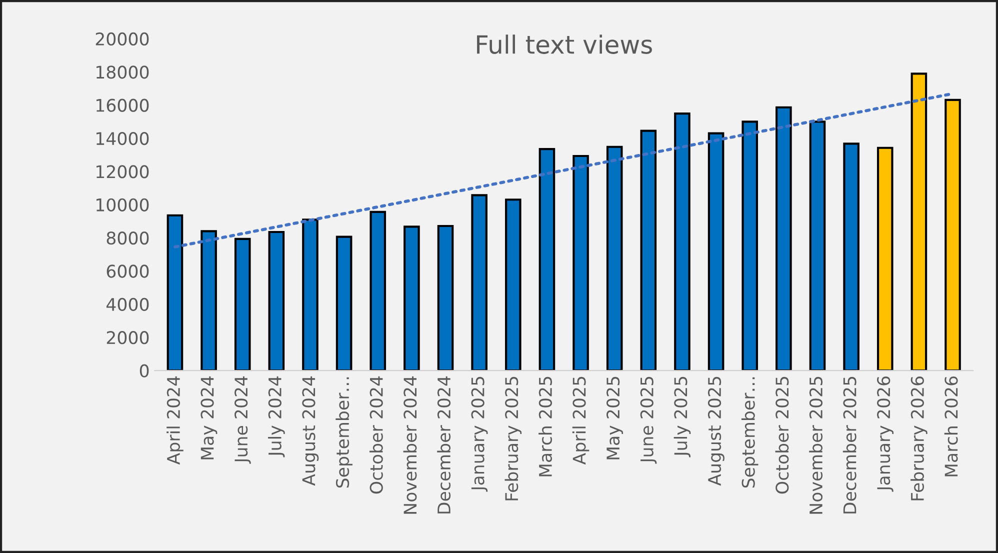  I want to click on x-tick-label: May 2025, so click(614, 418).